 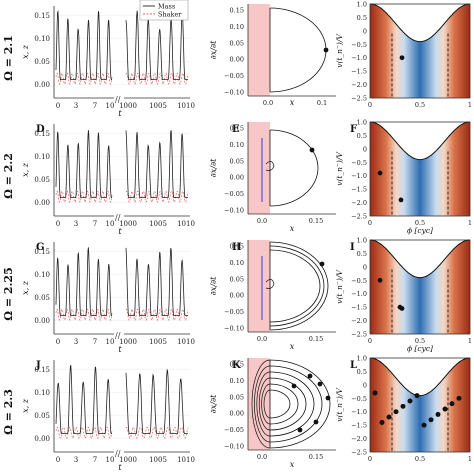 I want to click on potential-ytick: −2.0, so click(x=359, y=321).